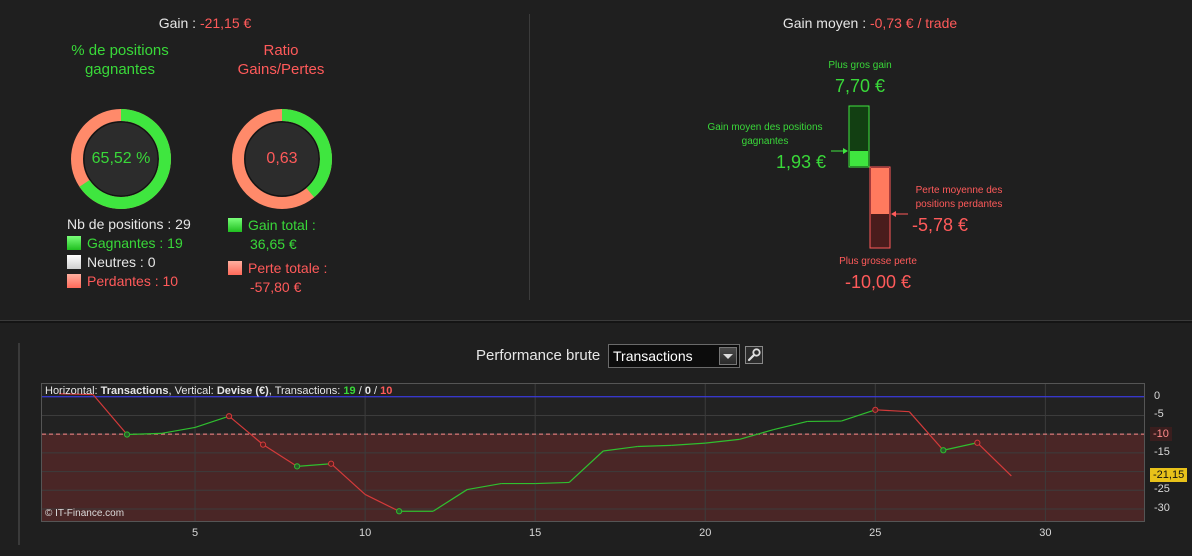 The image size is (1192, 556). I want to click on plus-grosse-perte-value: -10,00 €, so click(878, 282).